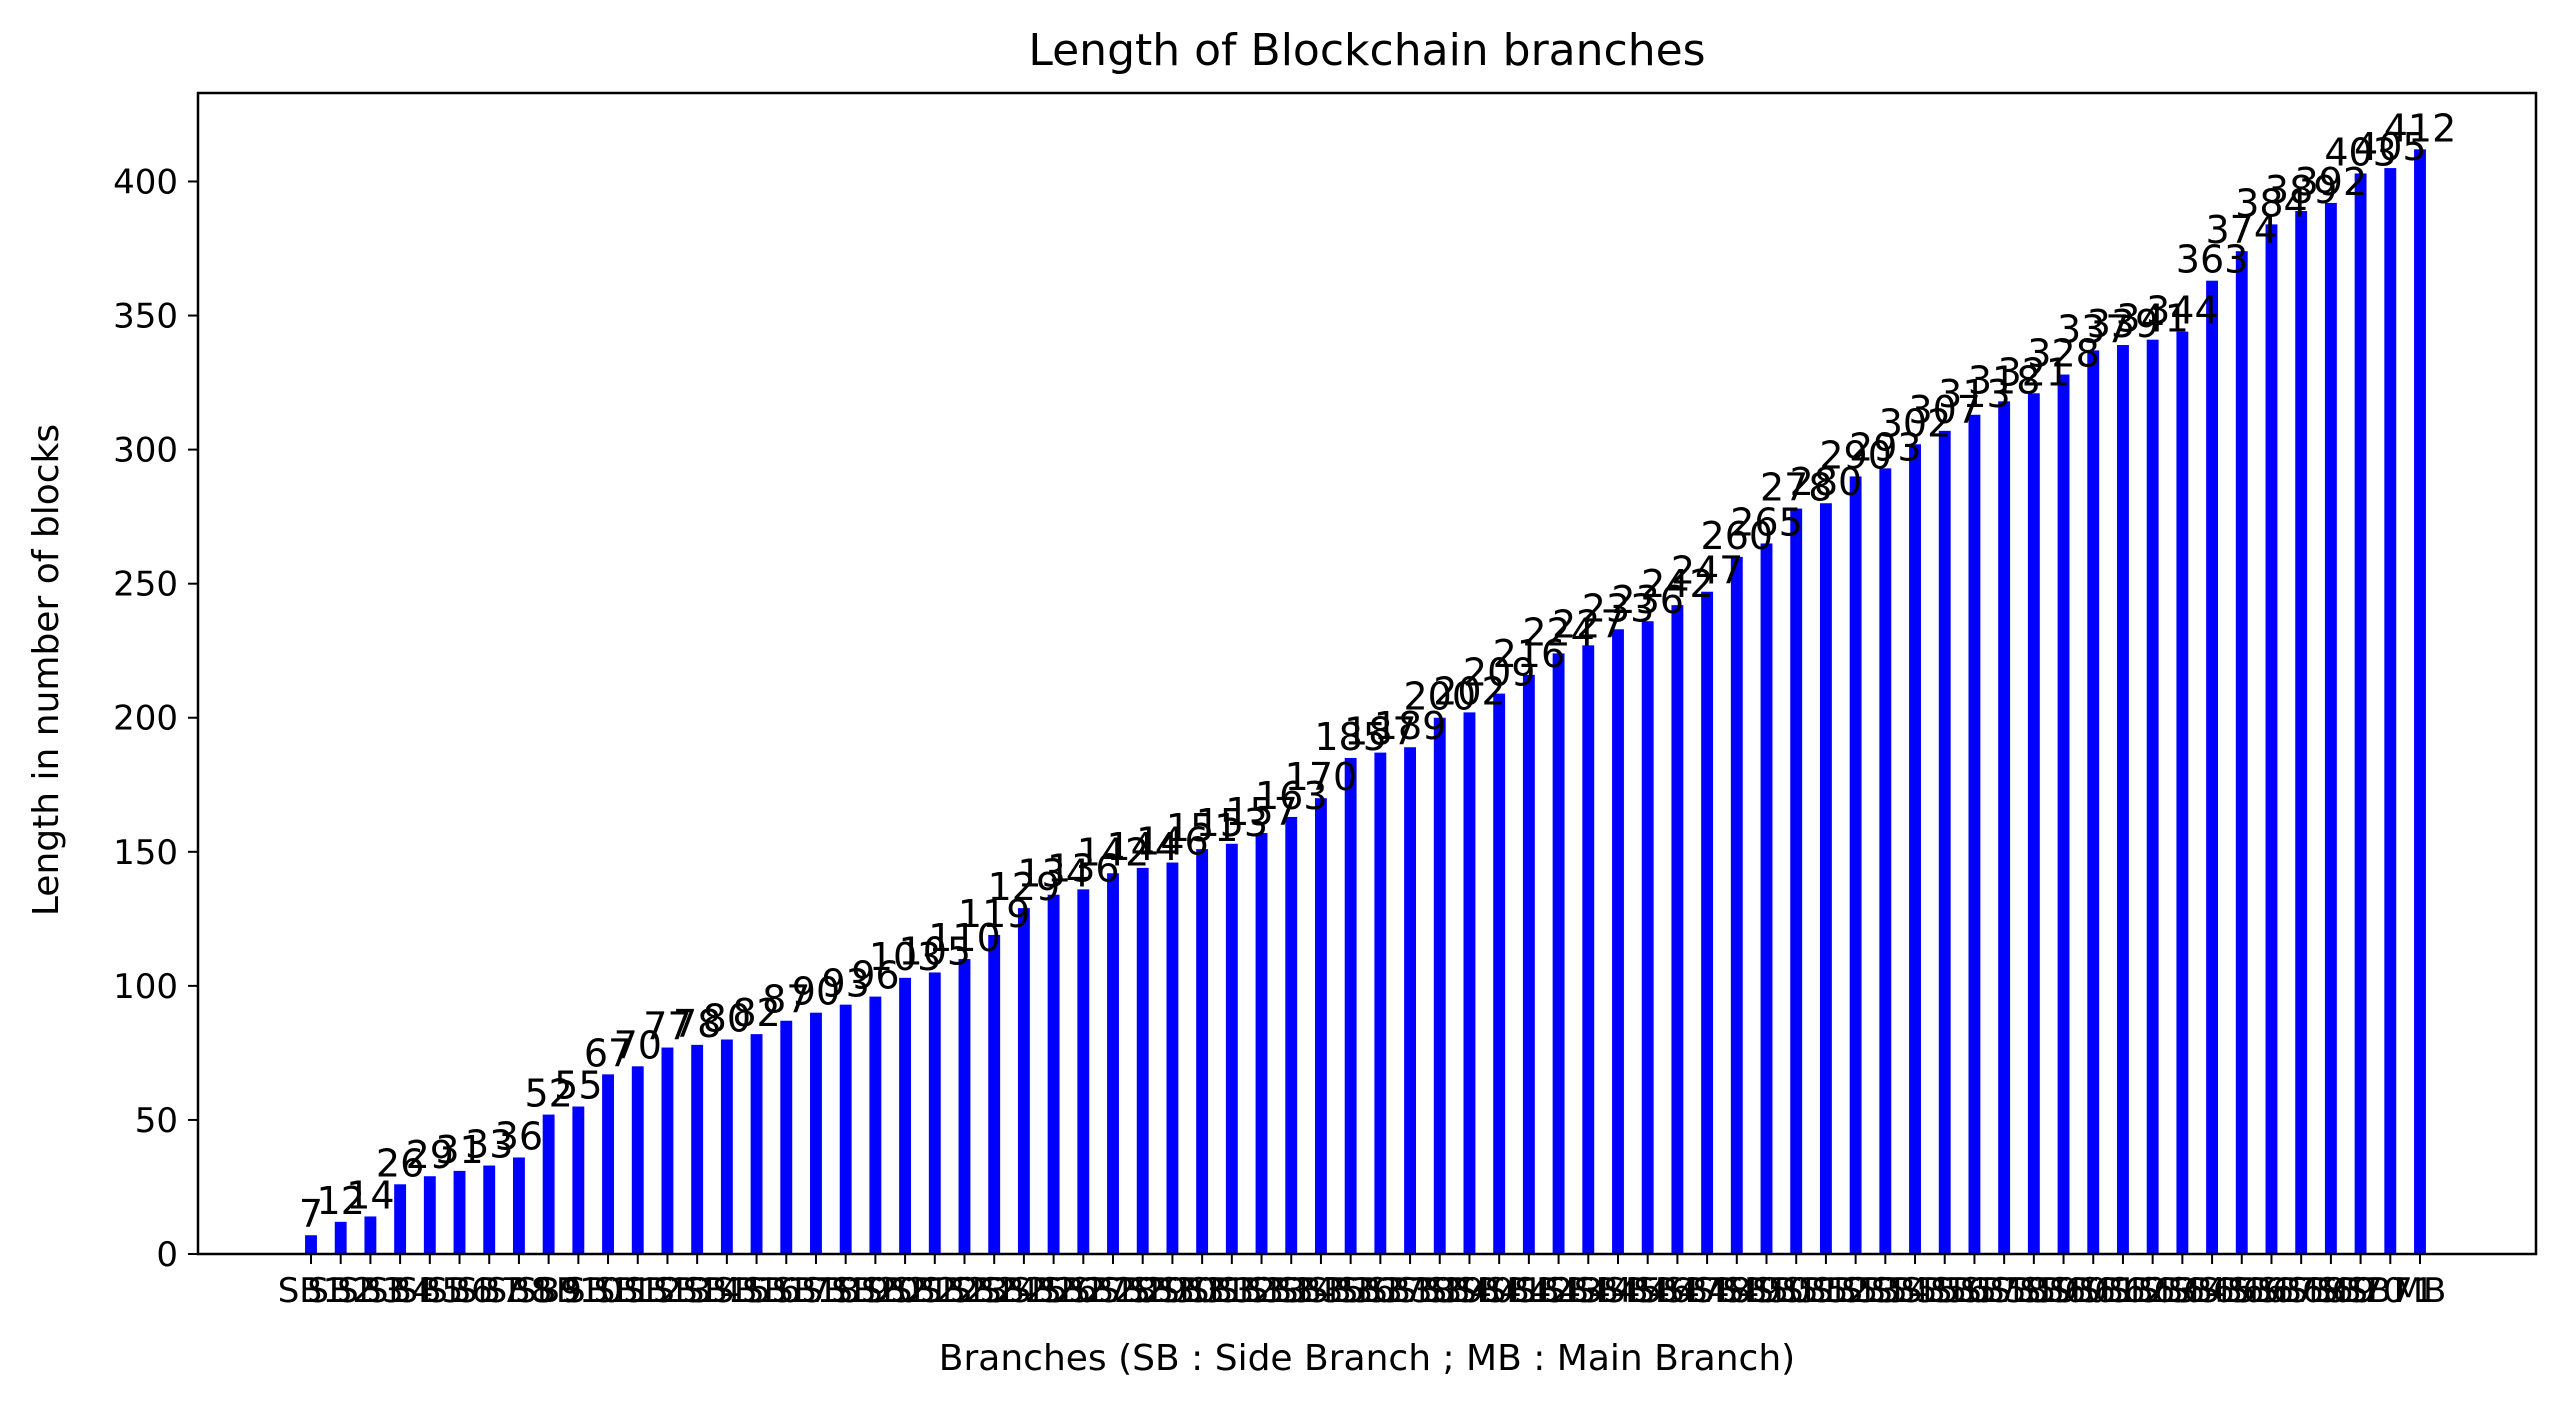 The image size is (2552, 1407). Describe the element at coordinates (1053, 874) in the screenshot. I see `bar-data-label: 134` at that location.